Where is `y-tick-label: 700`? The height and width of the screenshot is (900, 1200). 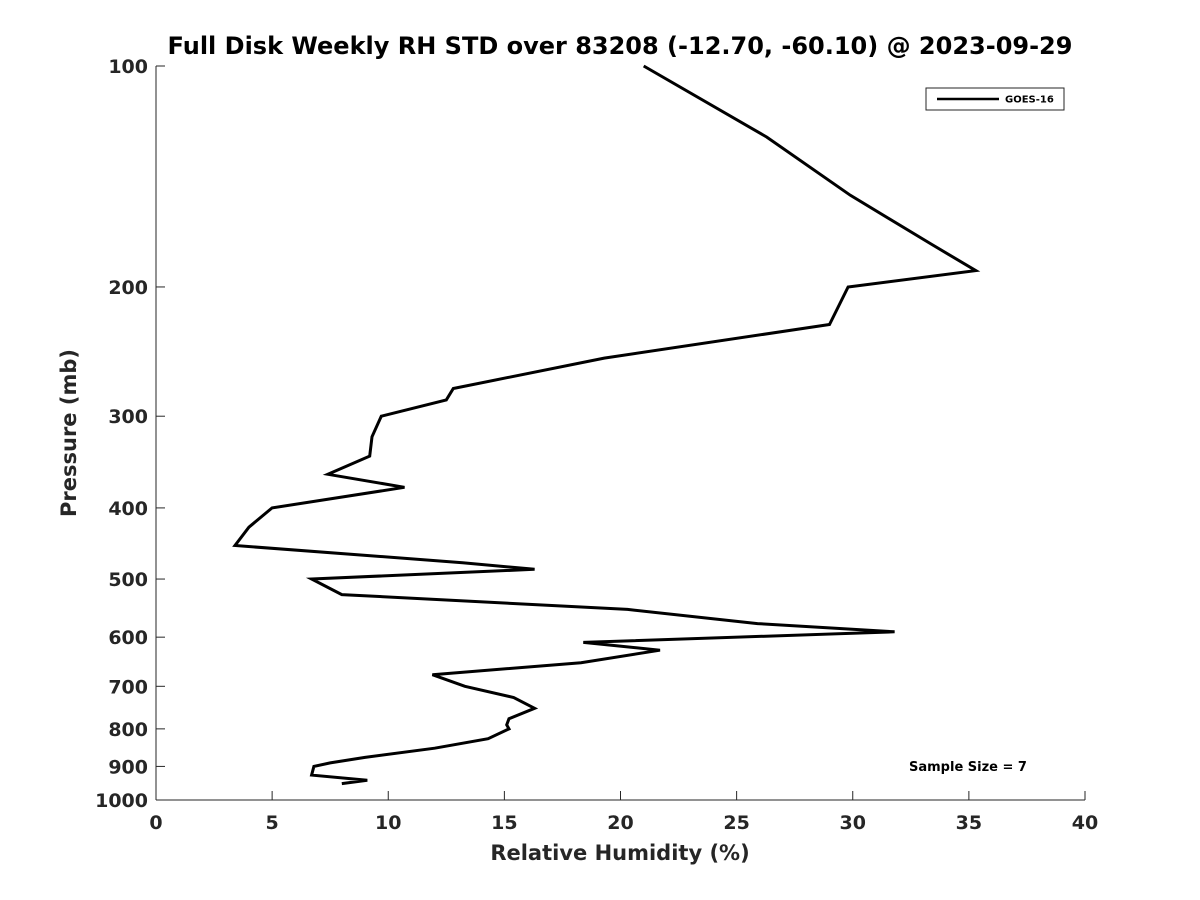
y-tick-label: 700 is located at coordinates (128, 687).